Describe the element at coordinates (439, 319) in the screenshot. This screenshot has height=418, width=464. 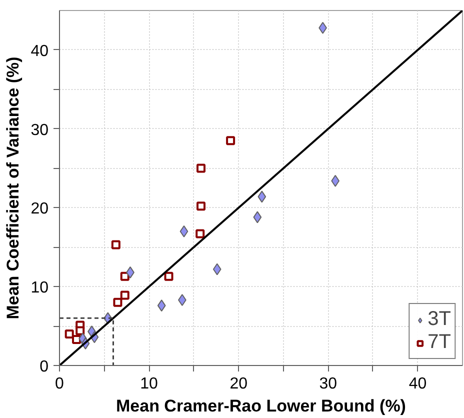
I see `legend-label: 3T` at that location.